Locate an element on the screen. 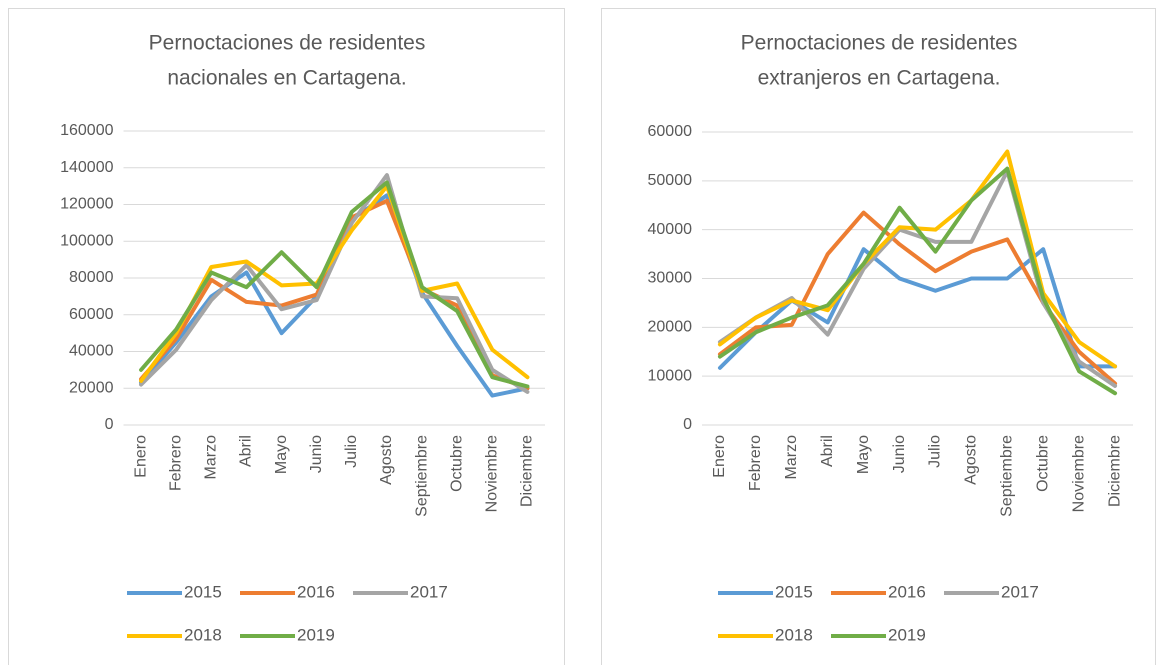 The image size is (1156, 665). y-tick-label: 10000 is located at coordinates (670, 375).